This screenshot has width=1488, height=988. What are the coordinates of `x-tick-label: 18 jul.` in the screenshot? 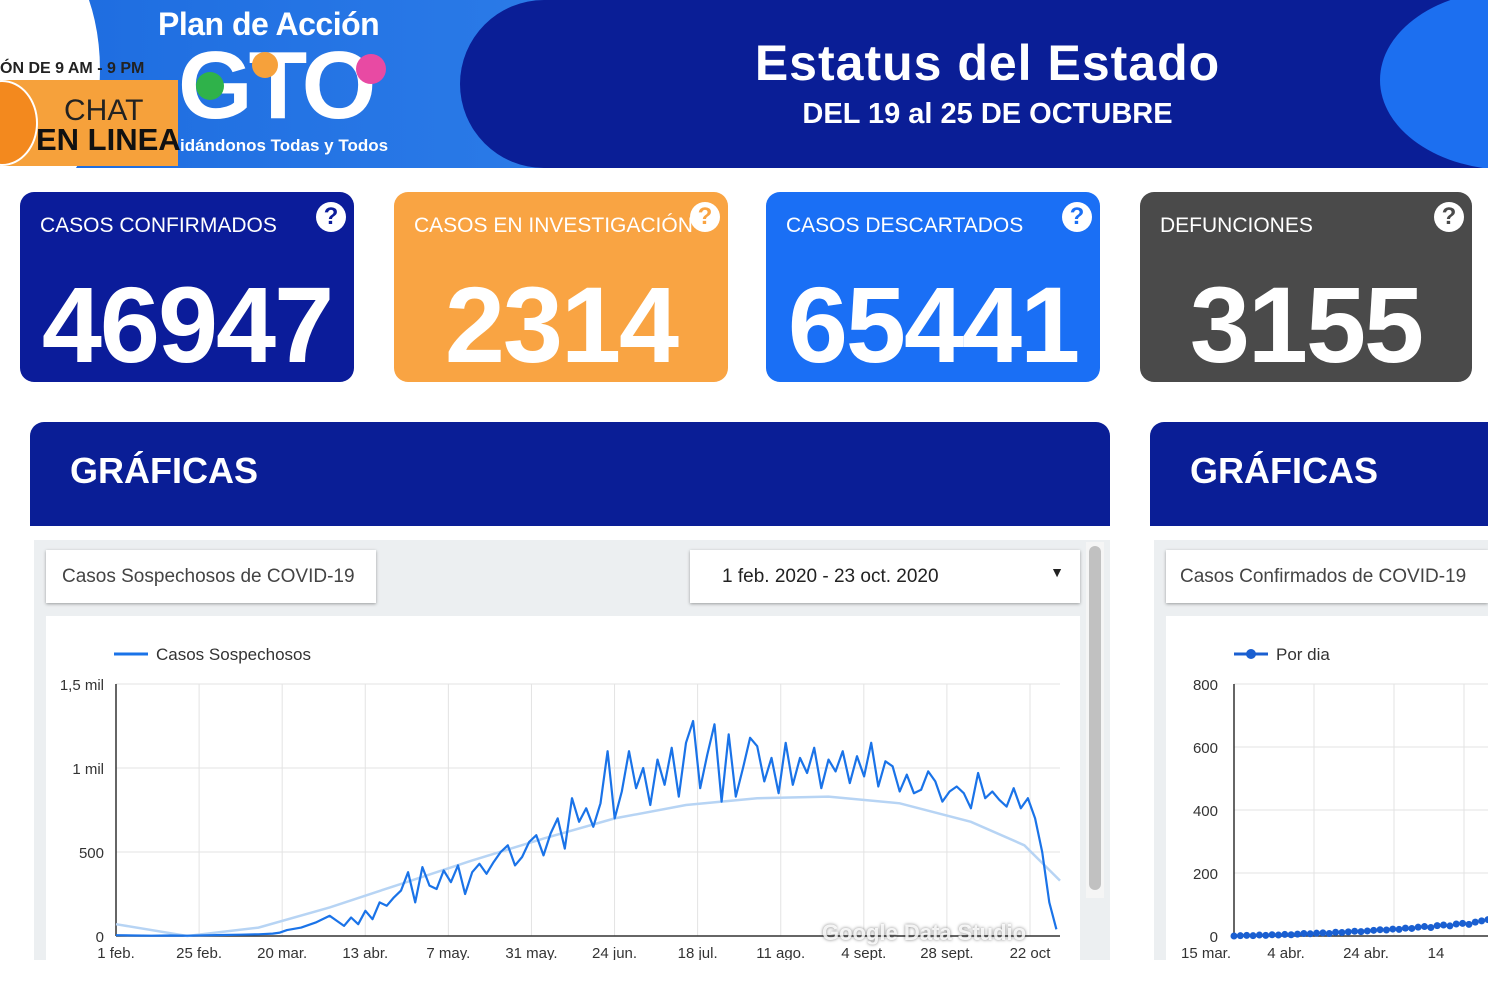 It's located at (698, 952).